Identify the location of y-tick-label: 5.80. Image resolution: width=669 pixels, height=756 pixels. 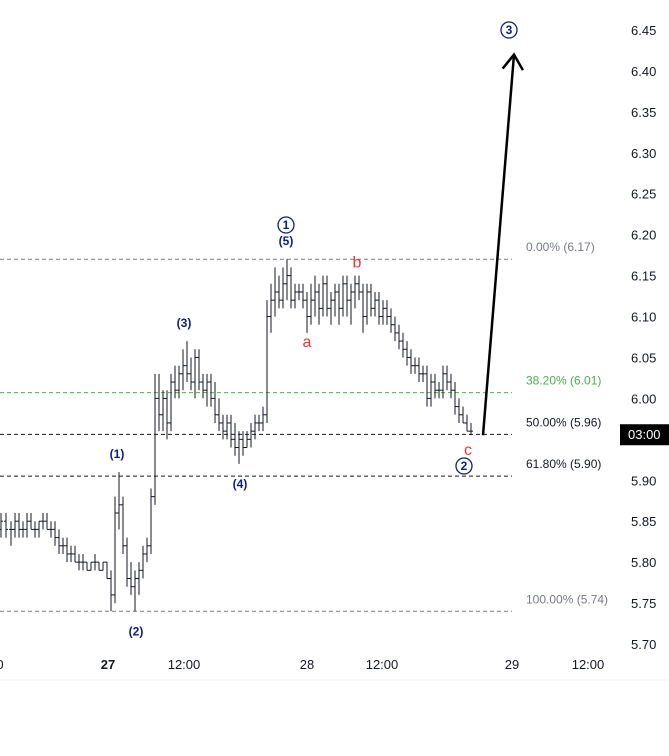
(643, 562).